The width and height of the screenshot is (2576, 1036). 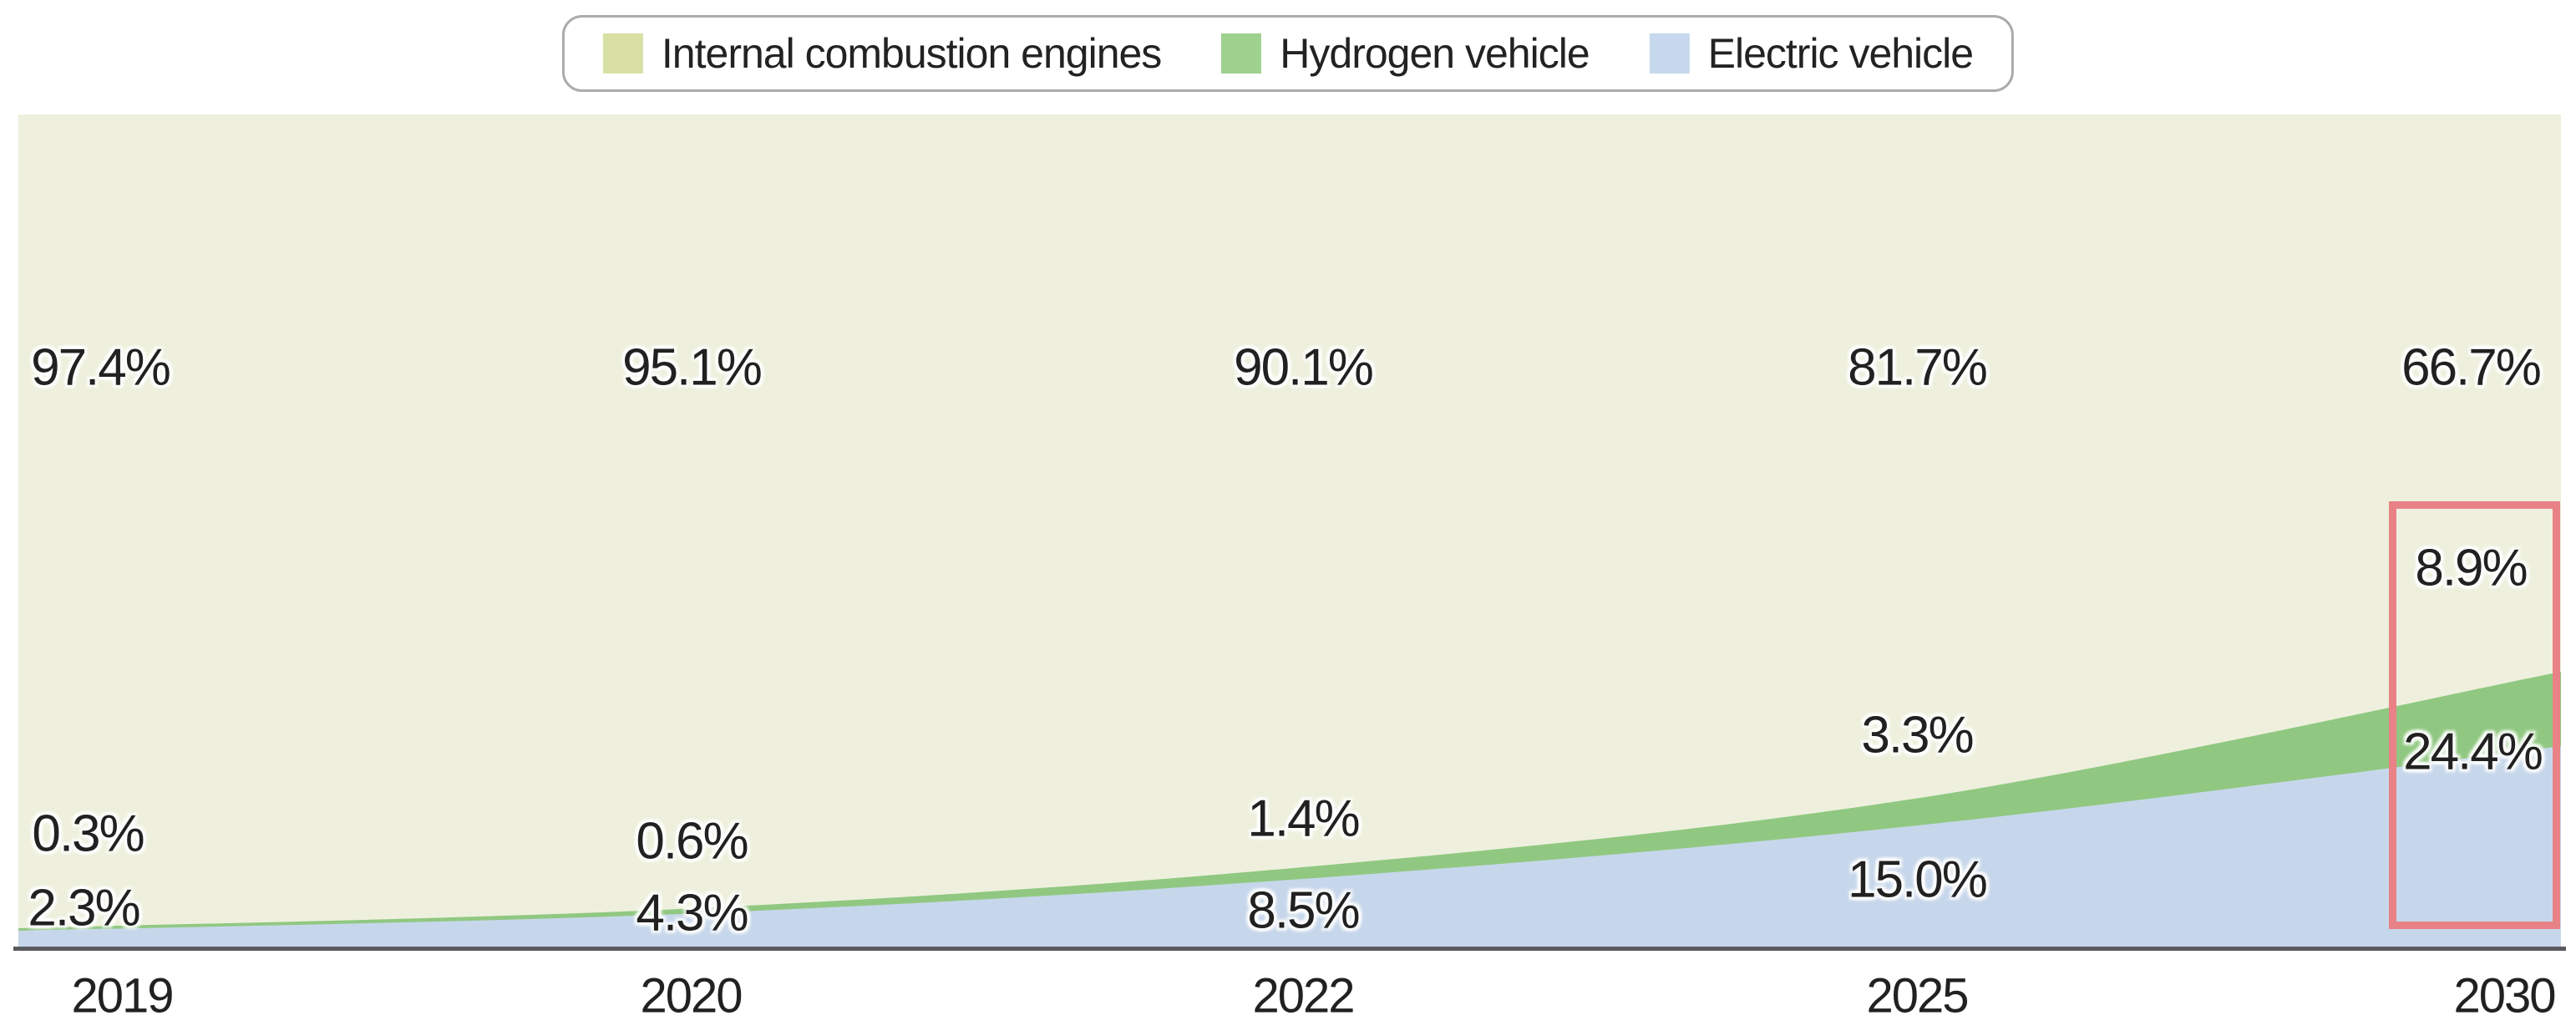 I want to click on x-tick-2019: 2019, so click(x=122, y=995).